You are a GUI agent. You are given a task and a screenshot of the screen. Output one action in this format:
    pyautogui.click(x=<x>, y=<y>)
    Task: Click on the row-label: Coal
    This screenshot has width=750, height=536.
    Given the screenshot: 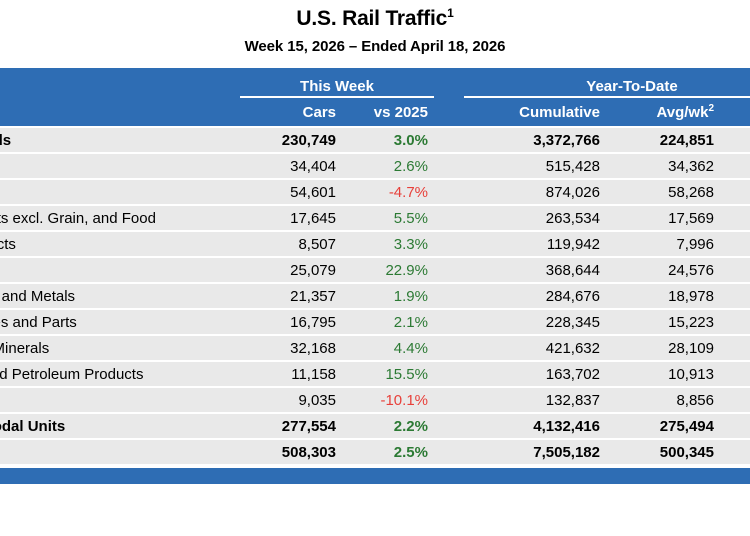 What is the action you would take?
    pyautogui.click(x=117, y=192)
    